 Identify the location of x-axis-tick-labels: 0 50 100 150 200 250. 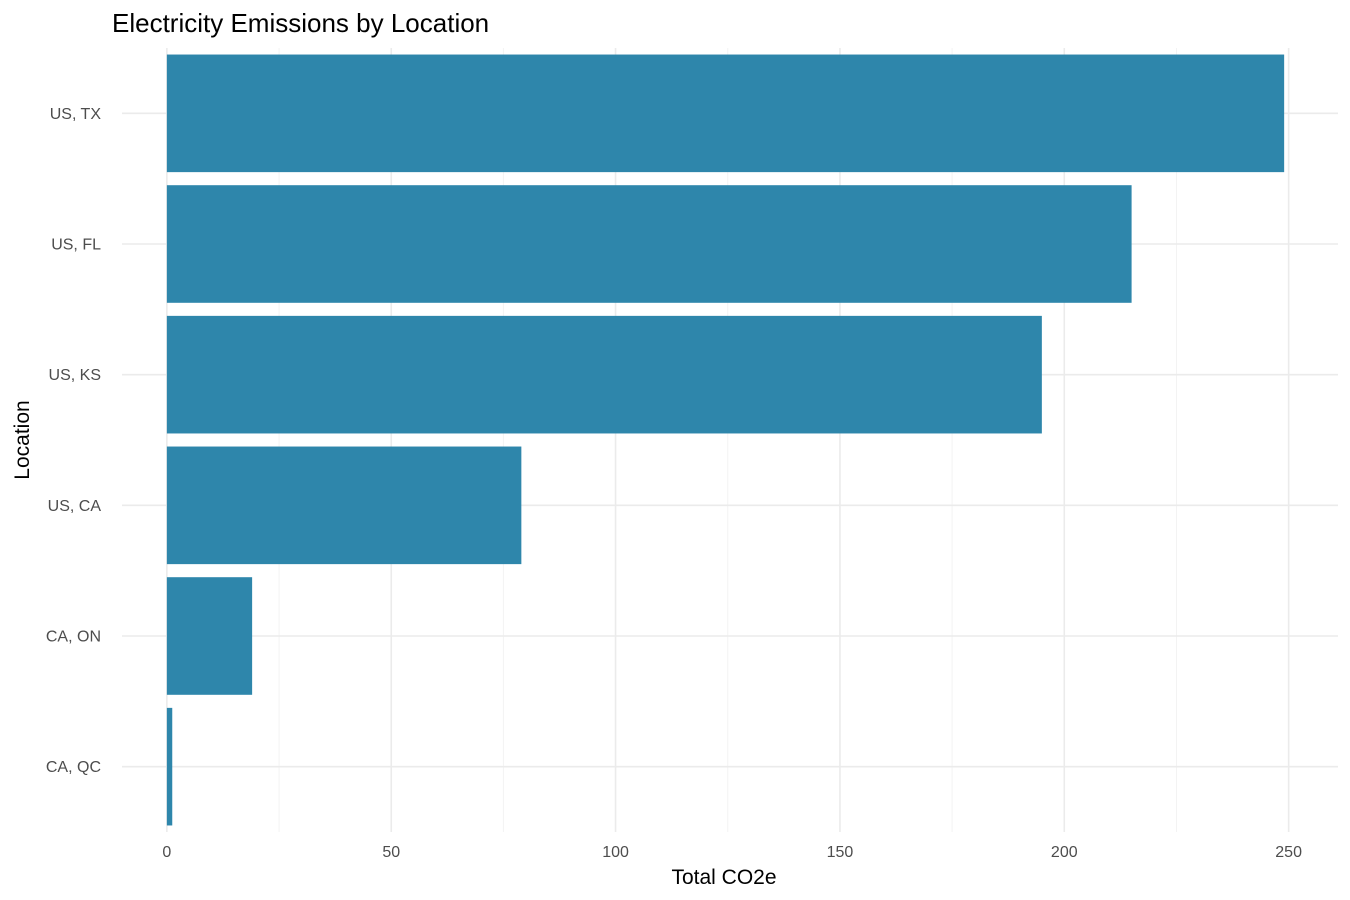
(732, 852).